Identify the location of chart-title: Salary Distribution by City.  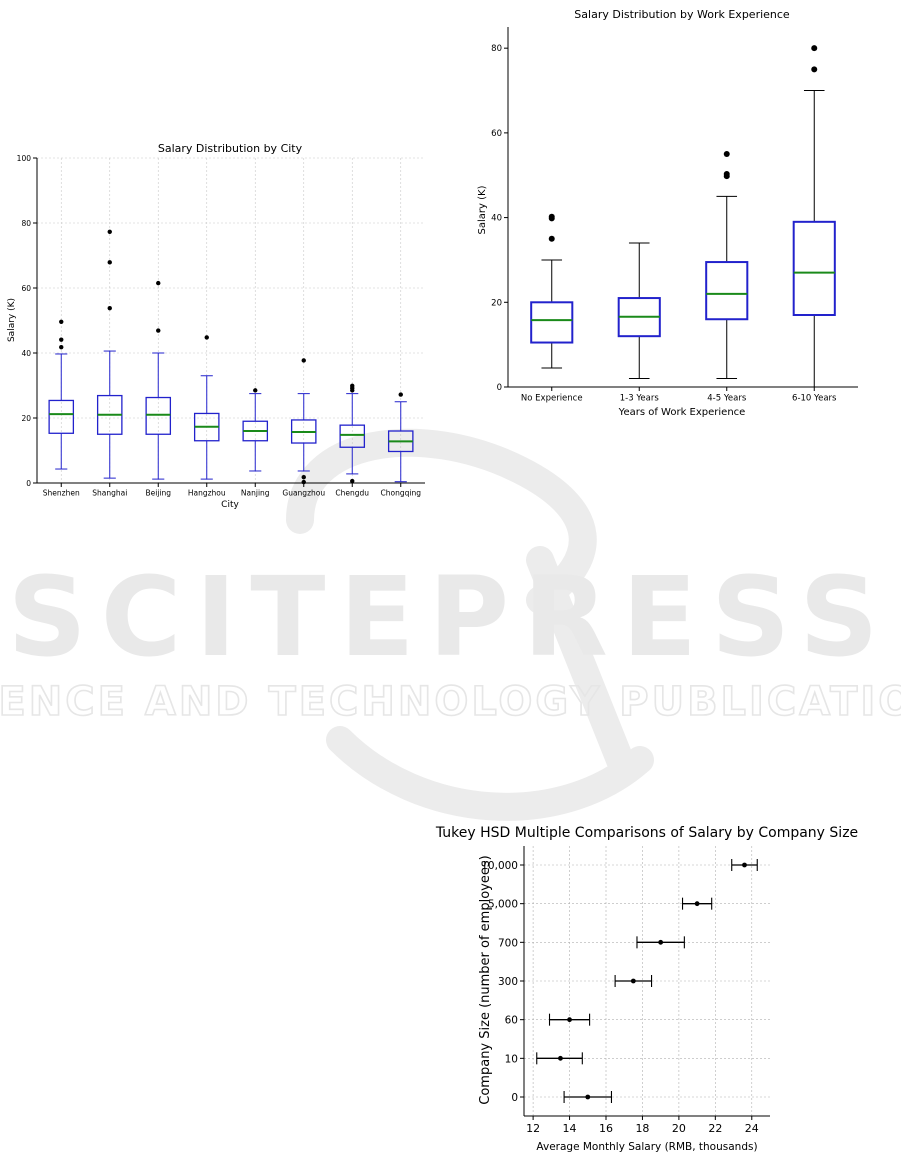
(230, 148).